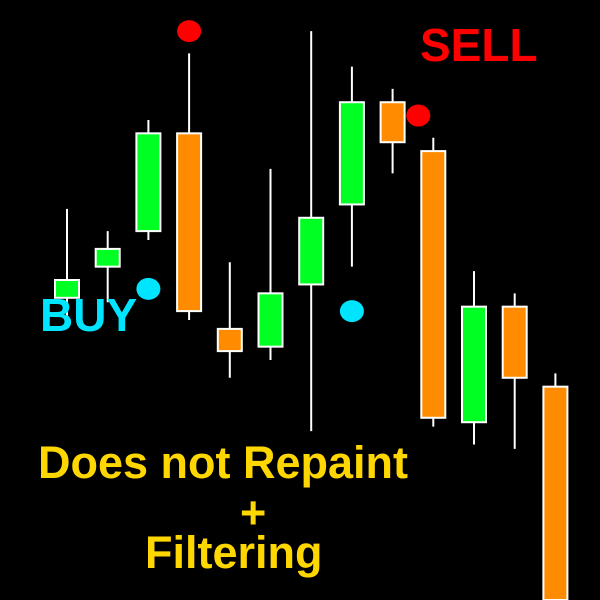 The image size is (600, 600). I want to click on buy-label: BUY, so click(89, 315).